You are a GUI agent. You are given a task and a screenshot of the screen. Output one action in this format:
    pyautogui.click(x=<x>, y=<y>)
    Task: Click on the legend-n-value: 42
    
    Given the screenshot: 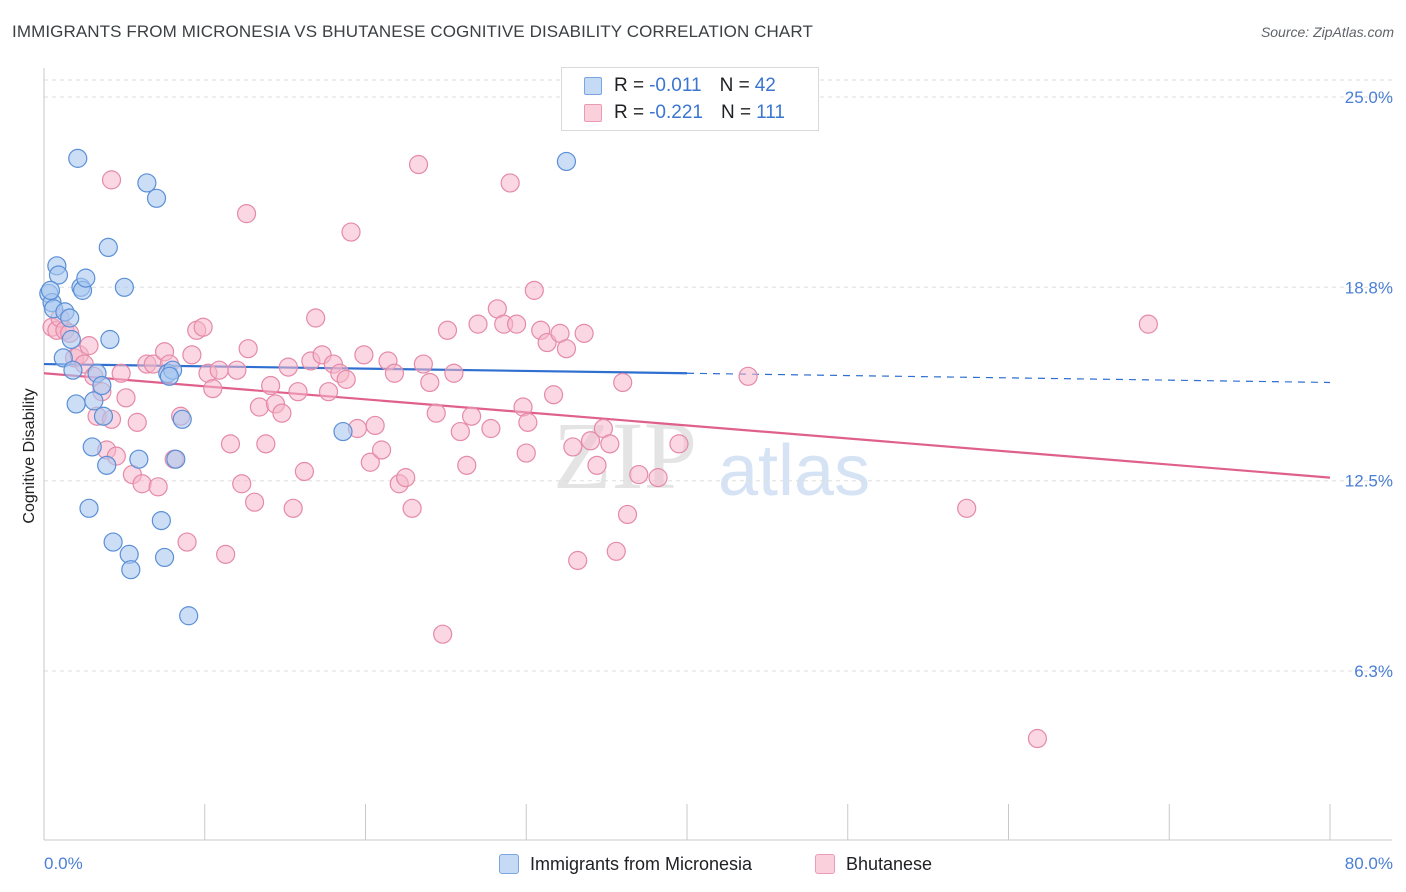 What is the action you would take?
    pyautogui.click(x=765, y=85)
    